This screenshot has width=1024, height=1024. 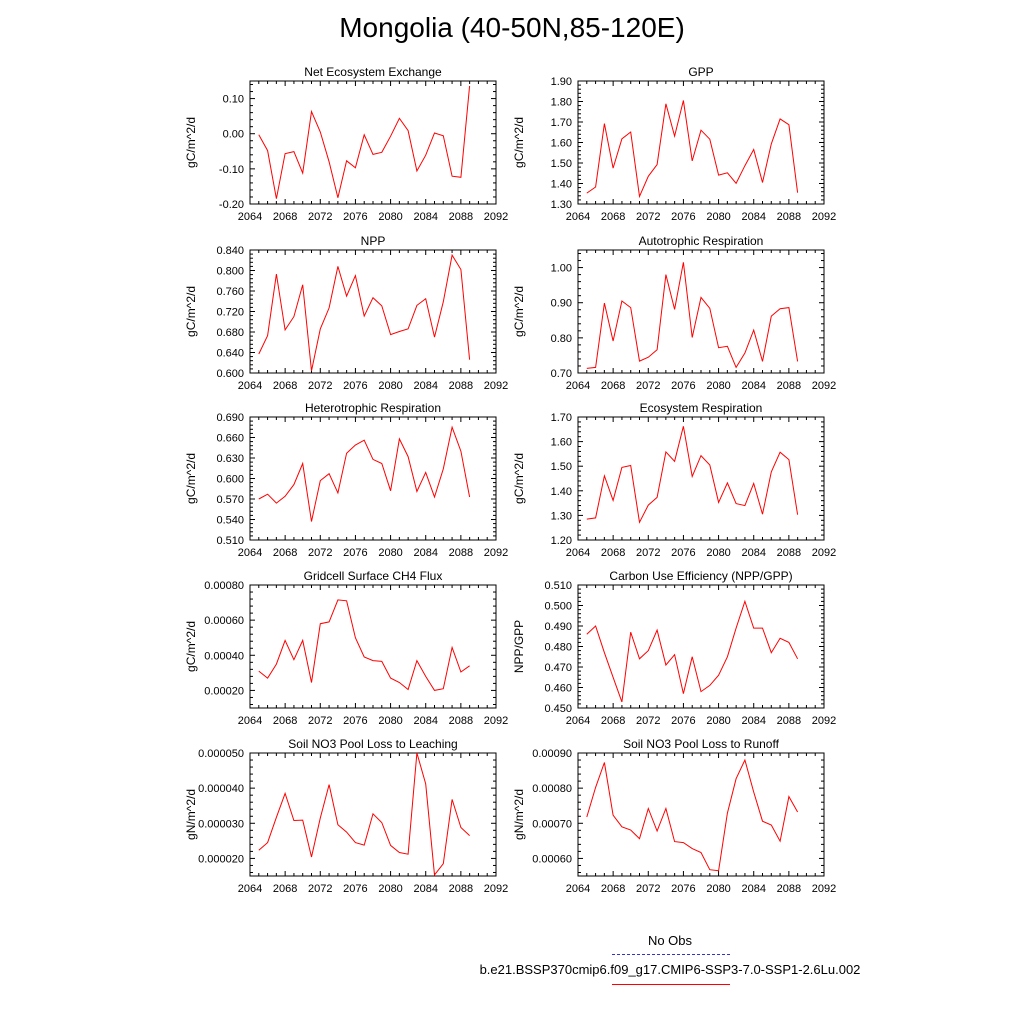 What do you see at coordinates (561, 123) in the screenshot?
I see `y-tick-label: 1.70` at bounding box center [561, 123].